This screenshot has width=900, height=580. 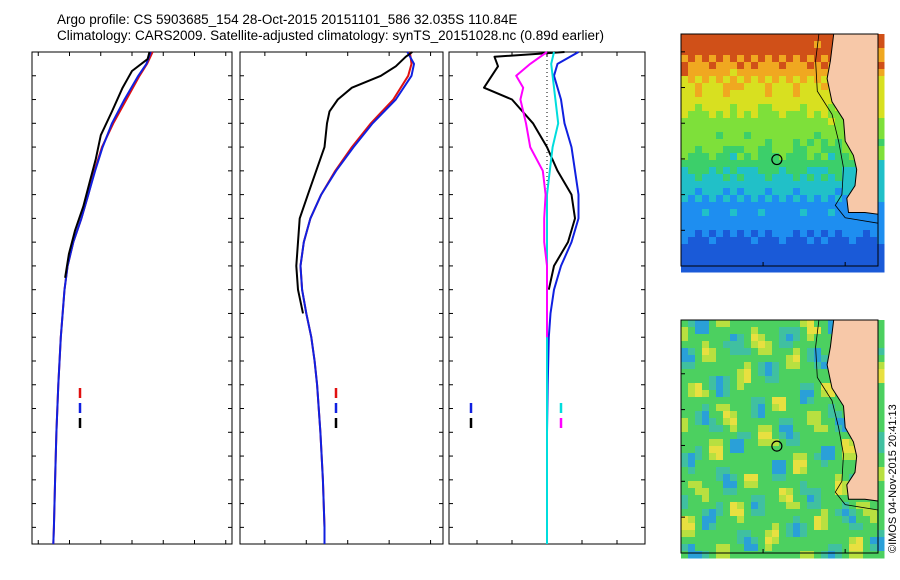 I want to click on shelf-contour, so click(x=847, y=128).